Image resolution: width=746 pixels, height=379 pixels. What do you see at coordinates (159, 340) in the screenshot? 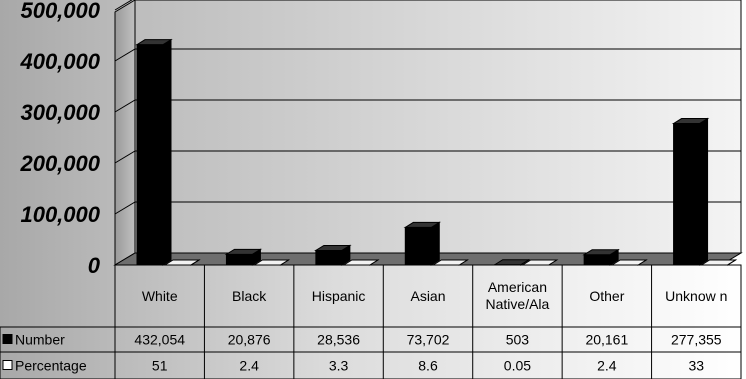
I see `number-cell-0: 432,054` at bounding box center [159, 340].